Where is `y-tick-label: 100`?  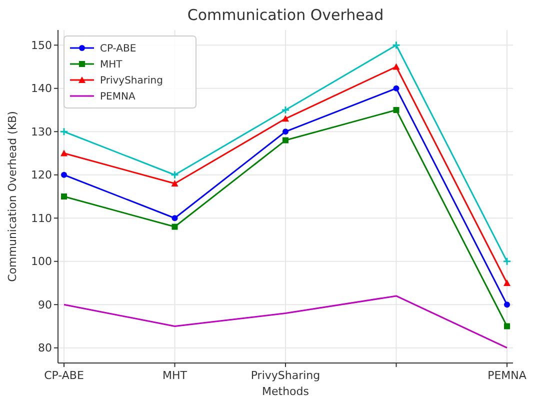 y-tick-label: 100 is located at coordinates (41, 261).